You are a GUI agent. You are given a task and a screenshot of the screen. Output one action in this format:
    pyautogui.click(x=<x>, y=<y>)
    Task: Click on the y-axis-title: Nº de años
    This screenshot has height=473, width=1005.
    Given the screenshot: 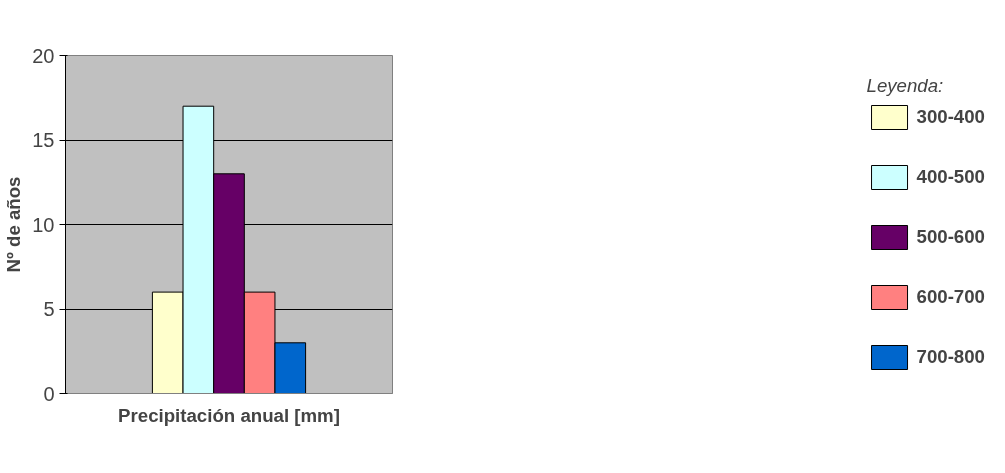 What is the action you would take?
    pyautogui.click(x=14, y=224)
    